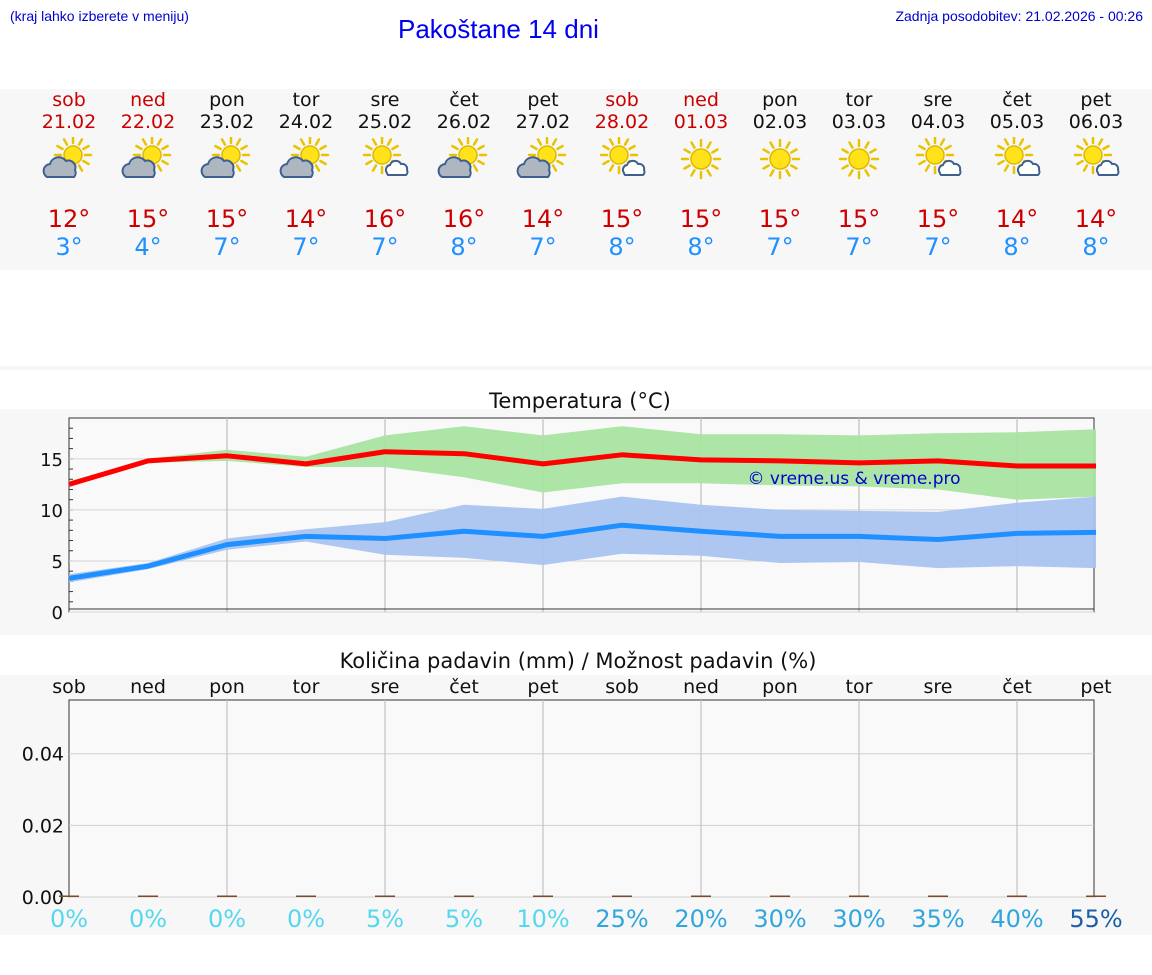 The height and width of the screenshot is (975, 1152). I want to click on day-column: sre 04.03 15° 7°, so click(938, 175).